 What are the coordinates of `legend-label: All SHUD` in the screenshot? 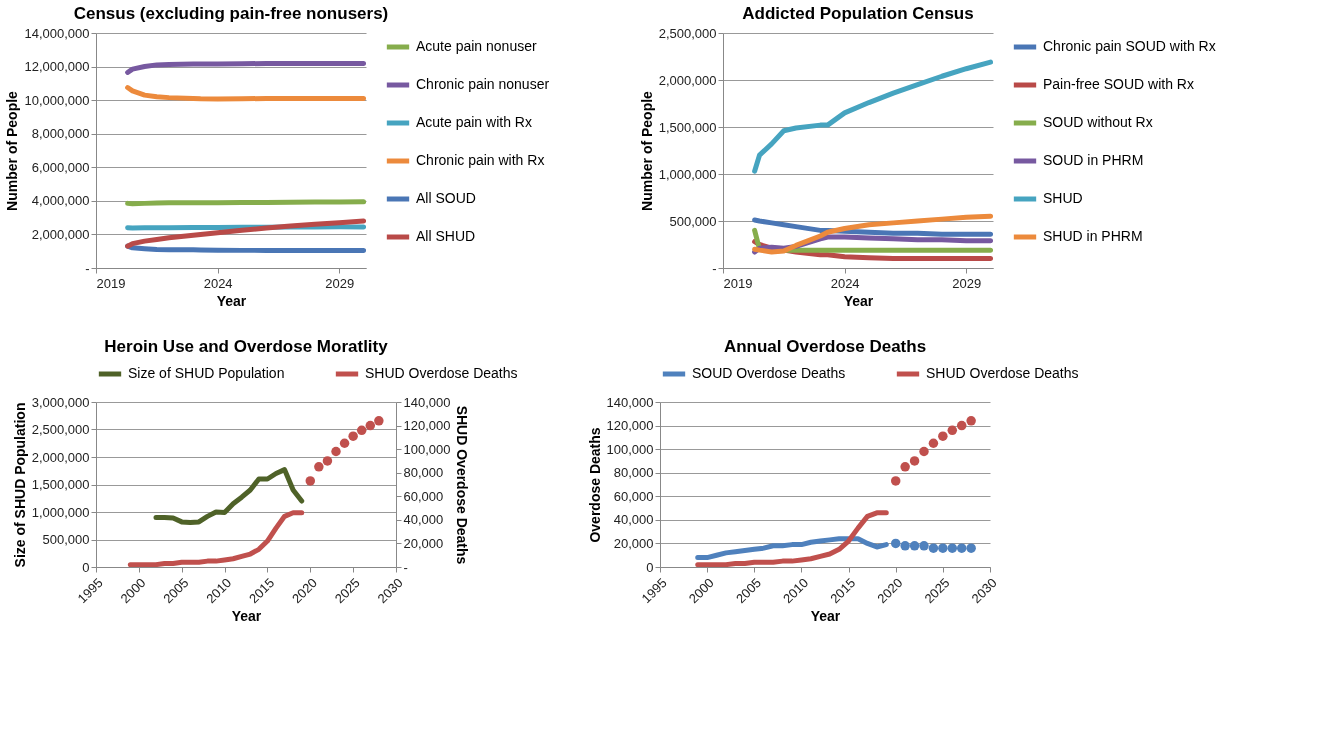 It's located at (446, 236).